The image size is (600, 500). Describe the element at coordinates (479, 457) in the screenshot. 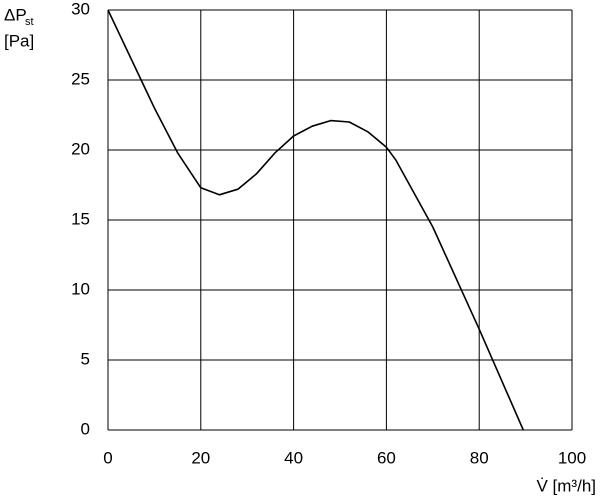

I see `x-tick-label: 80` at that location.